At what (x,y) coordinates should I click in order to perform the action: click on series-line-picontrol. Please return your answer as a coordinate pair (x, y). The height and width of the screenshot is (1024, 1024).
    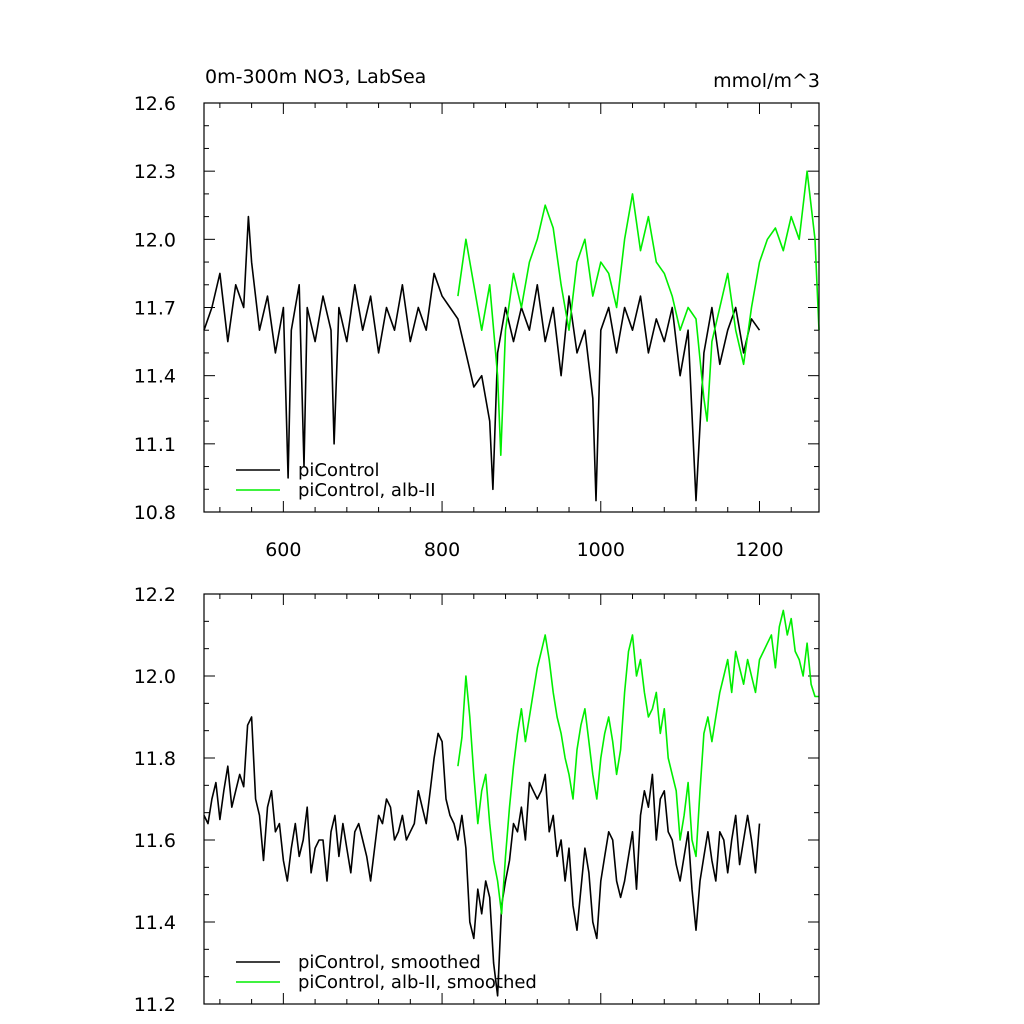
    Looking at the image, I should click on (482, 856).